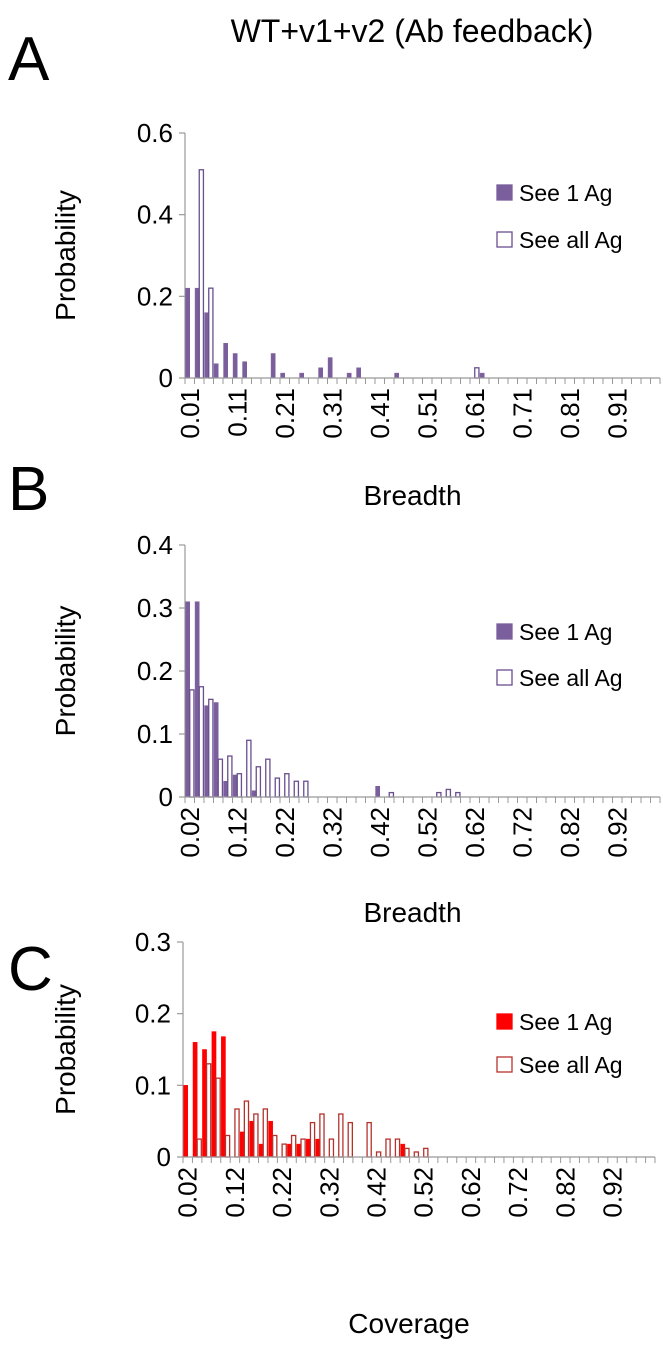  What do you see at coordinates (237, 832) in the screenshot?
I see `x-tick-label: 0.12` at bounding box center [237, 832].